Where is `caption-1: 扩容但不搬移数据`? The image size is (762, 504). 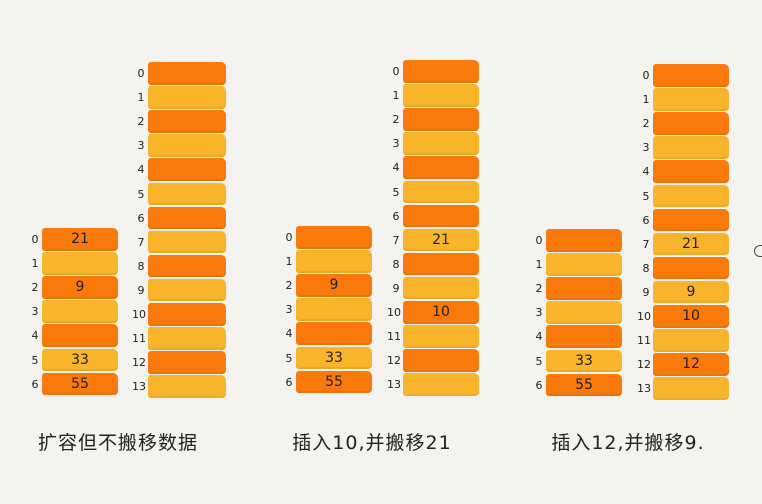 caption-1: 扩容但不搬移数据 is located at coordinates (118, 443).